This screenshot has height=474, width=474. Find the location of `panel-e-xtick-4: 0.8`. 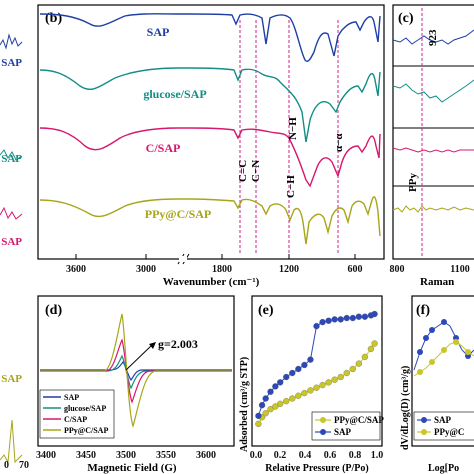

panel-e-xtick-4: 0.8 is located at coordinates (355, 455).